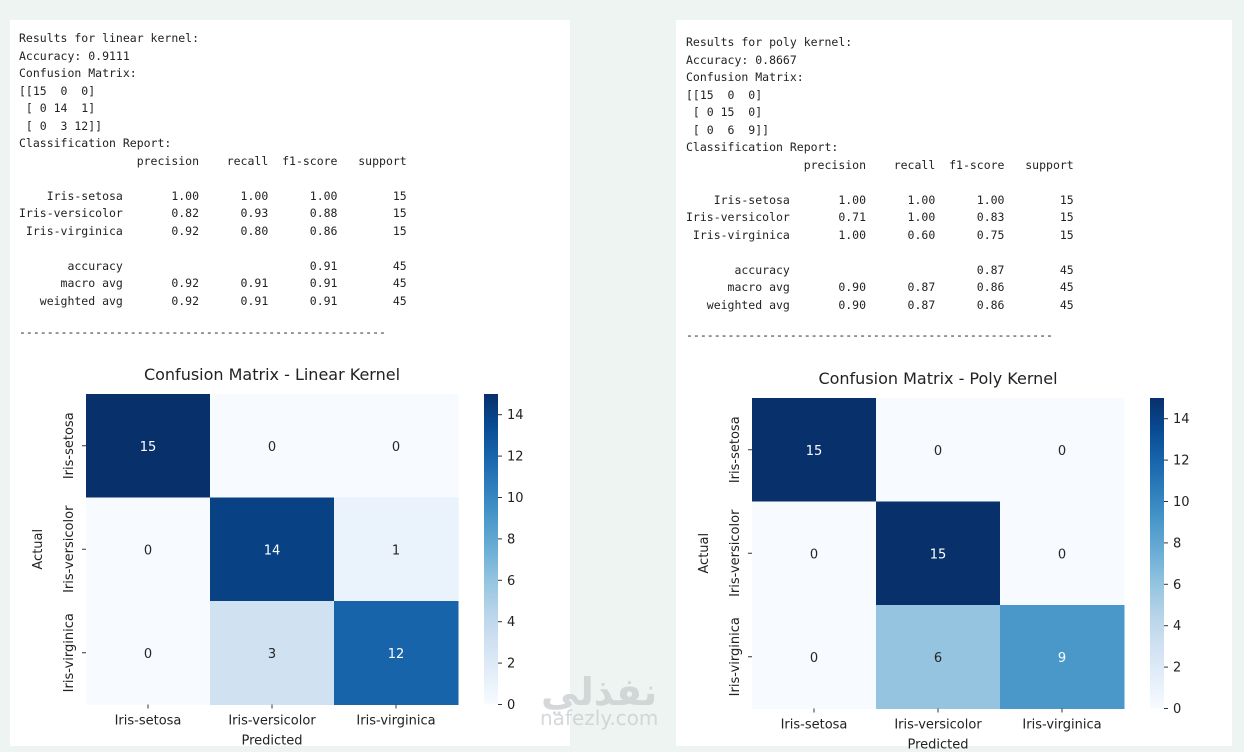 The height and width of the screenshot is (752, 1244). What do you see at coordinates (1062, 658) in the screenshot?
I see `cell-value-label: 9` at bounding box center [1062, 658].